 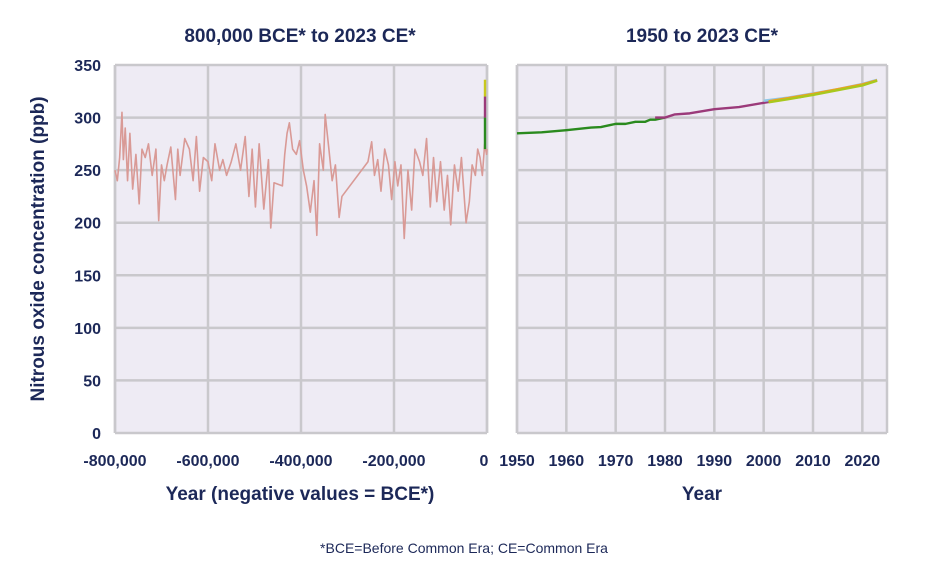 I want to click on y-axis-label: Nitrous oxide concentration (ppb), so click(x=38, y=248).